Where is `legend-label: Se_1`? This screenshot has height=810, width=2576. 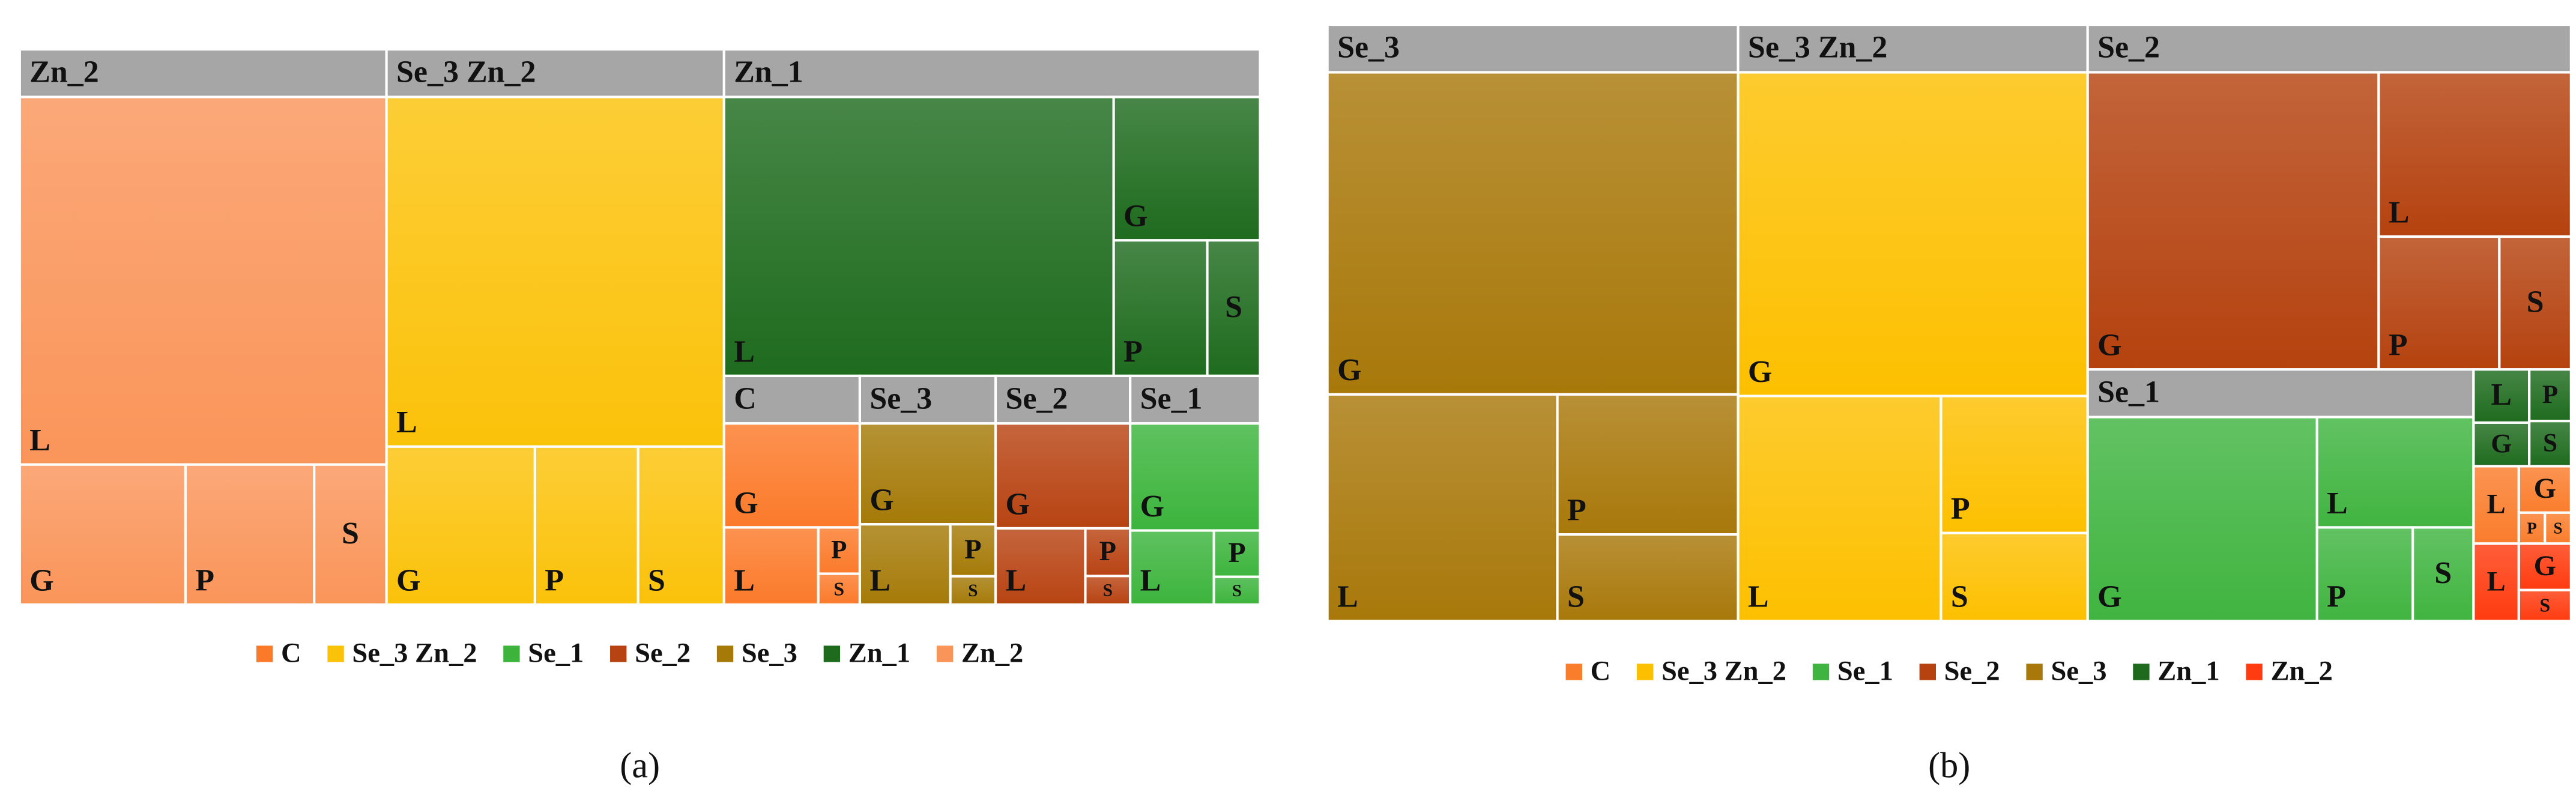 legend-label: Se_1 is located at coordinates (1865, 671).